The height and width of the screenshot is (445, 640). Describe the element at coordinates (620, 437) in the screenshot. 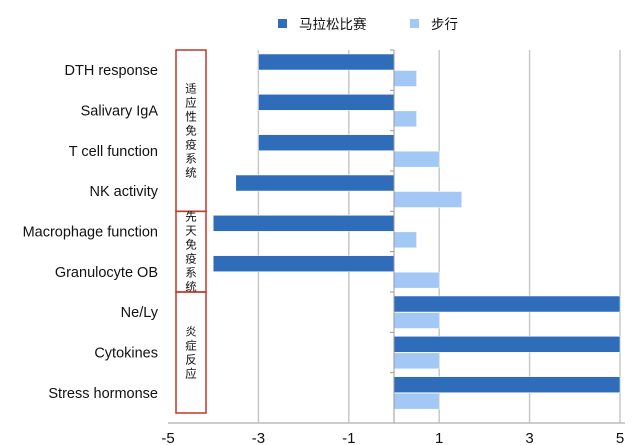

I see `x-tick-label: 5` at that location.